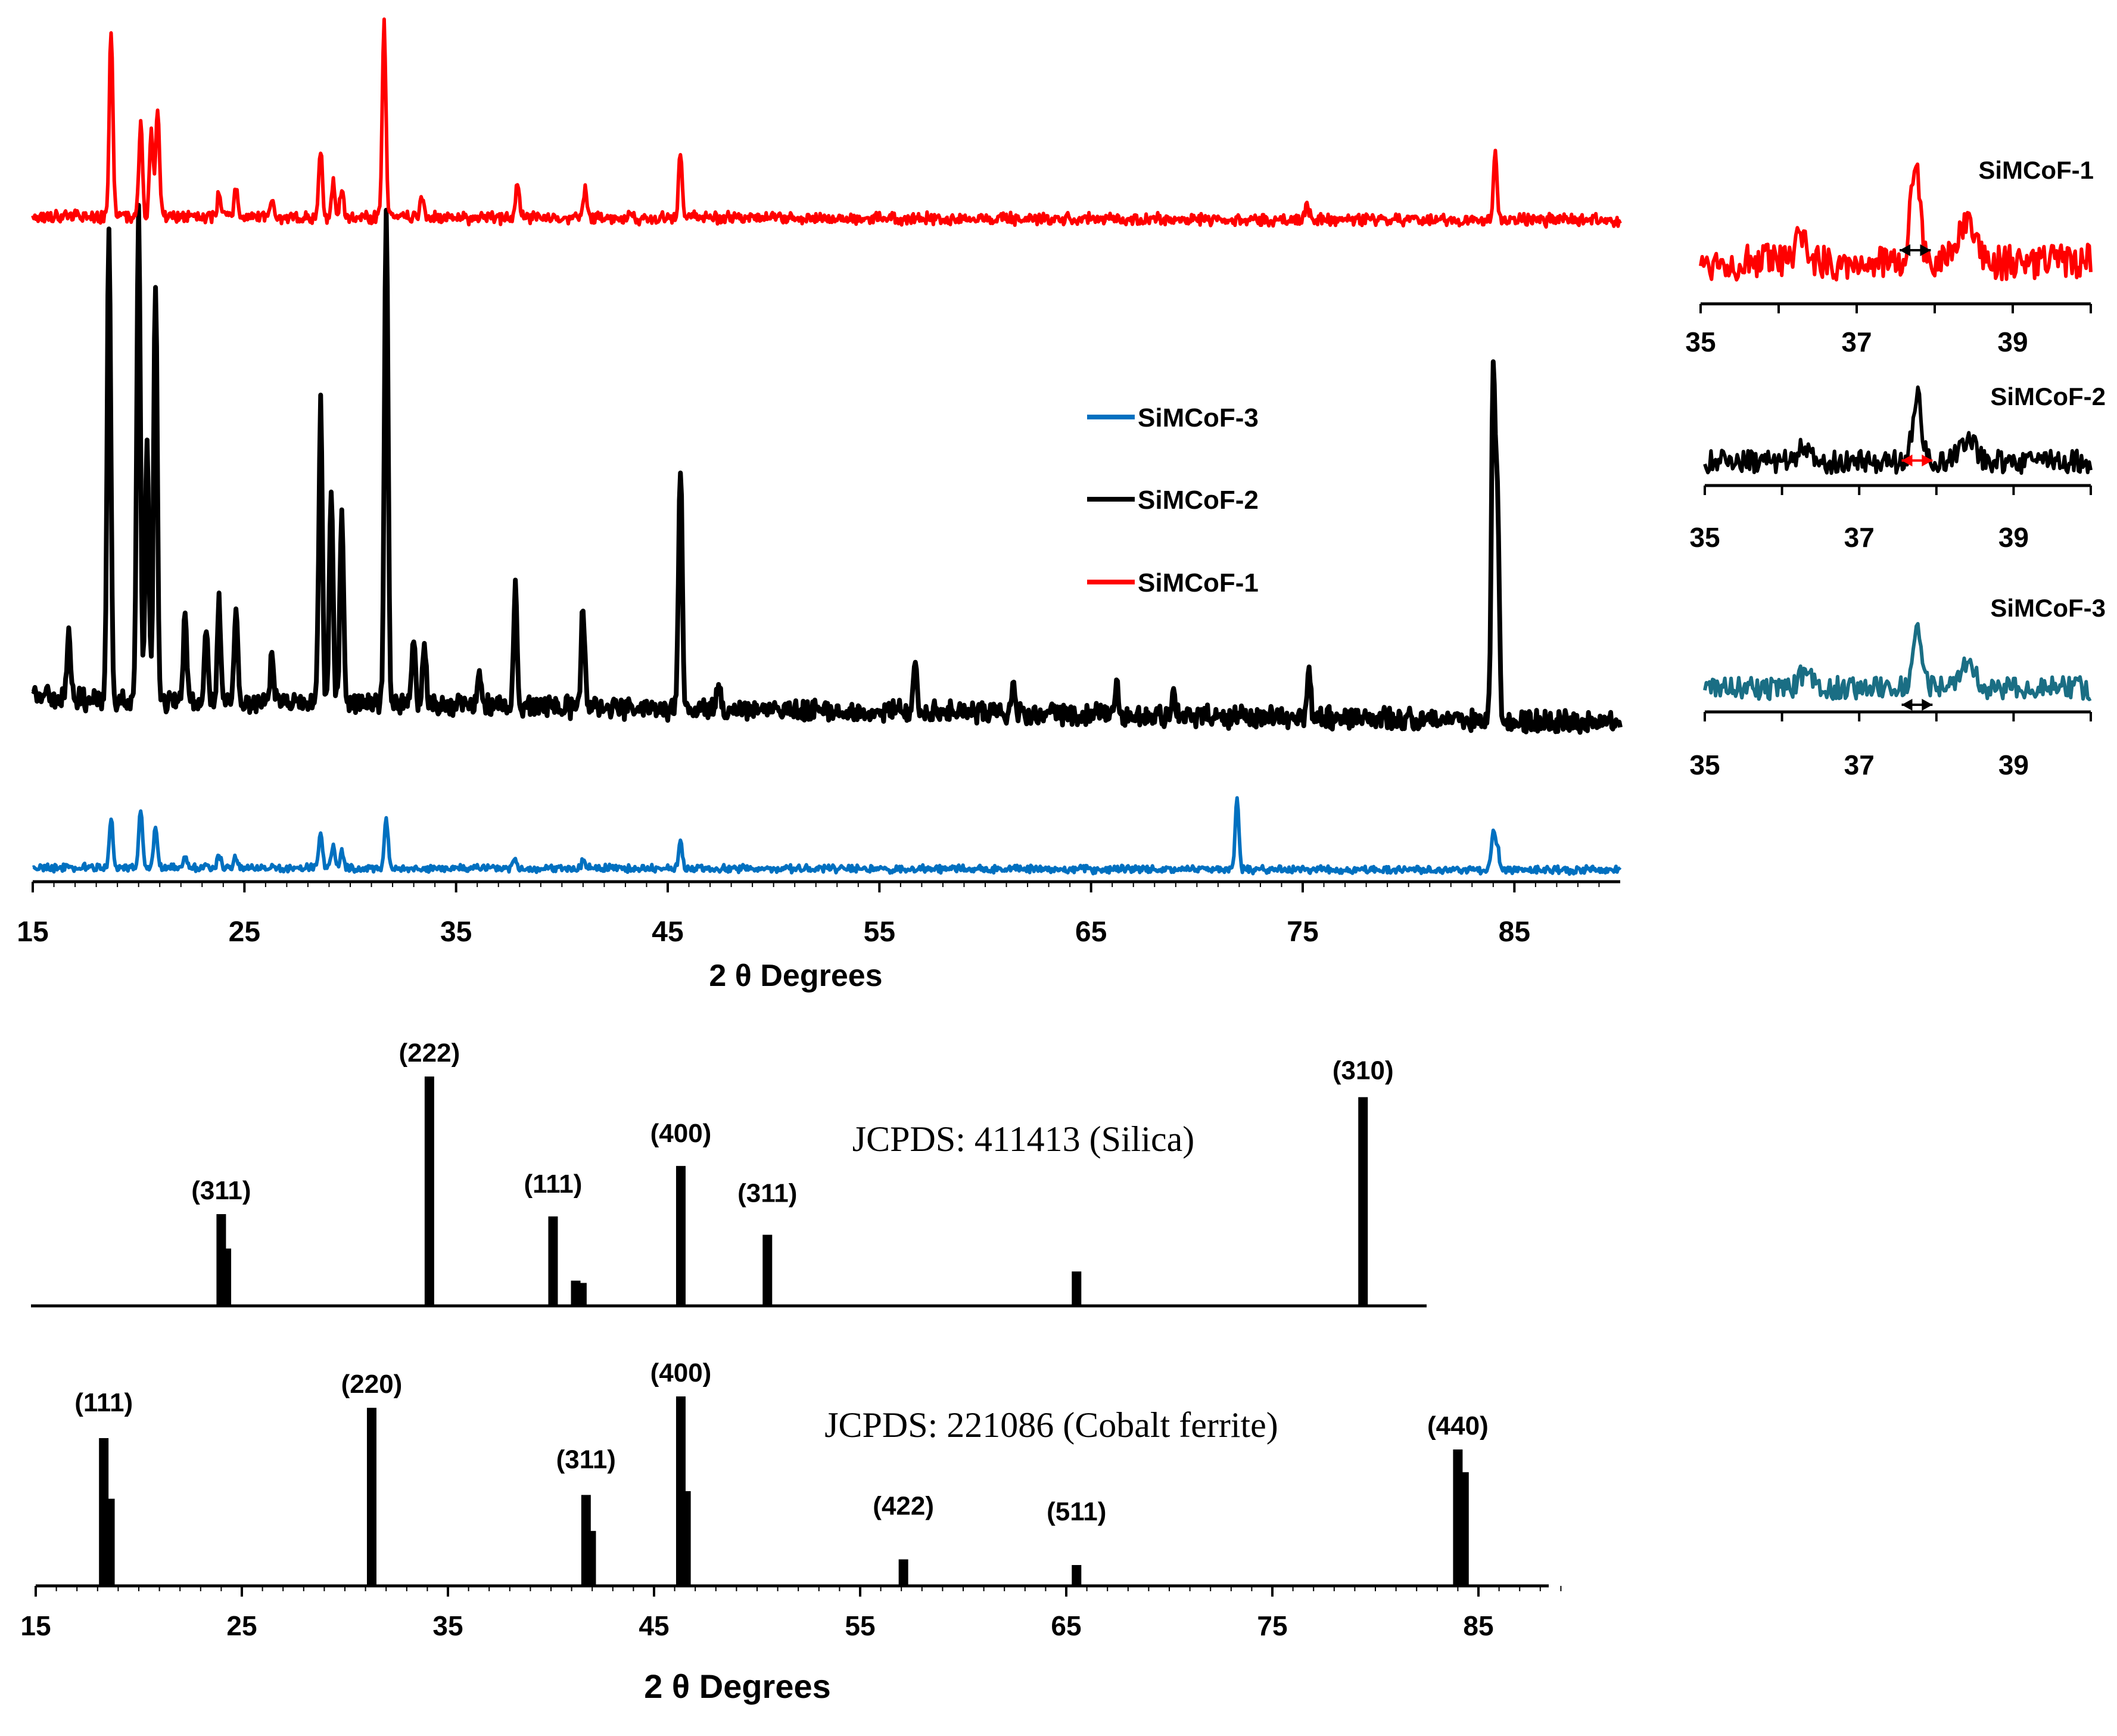  Describe the element at coordinates (1478, 1625) in the screenshot. I see `ref-x-tick-label-85: 85` at that location.